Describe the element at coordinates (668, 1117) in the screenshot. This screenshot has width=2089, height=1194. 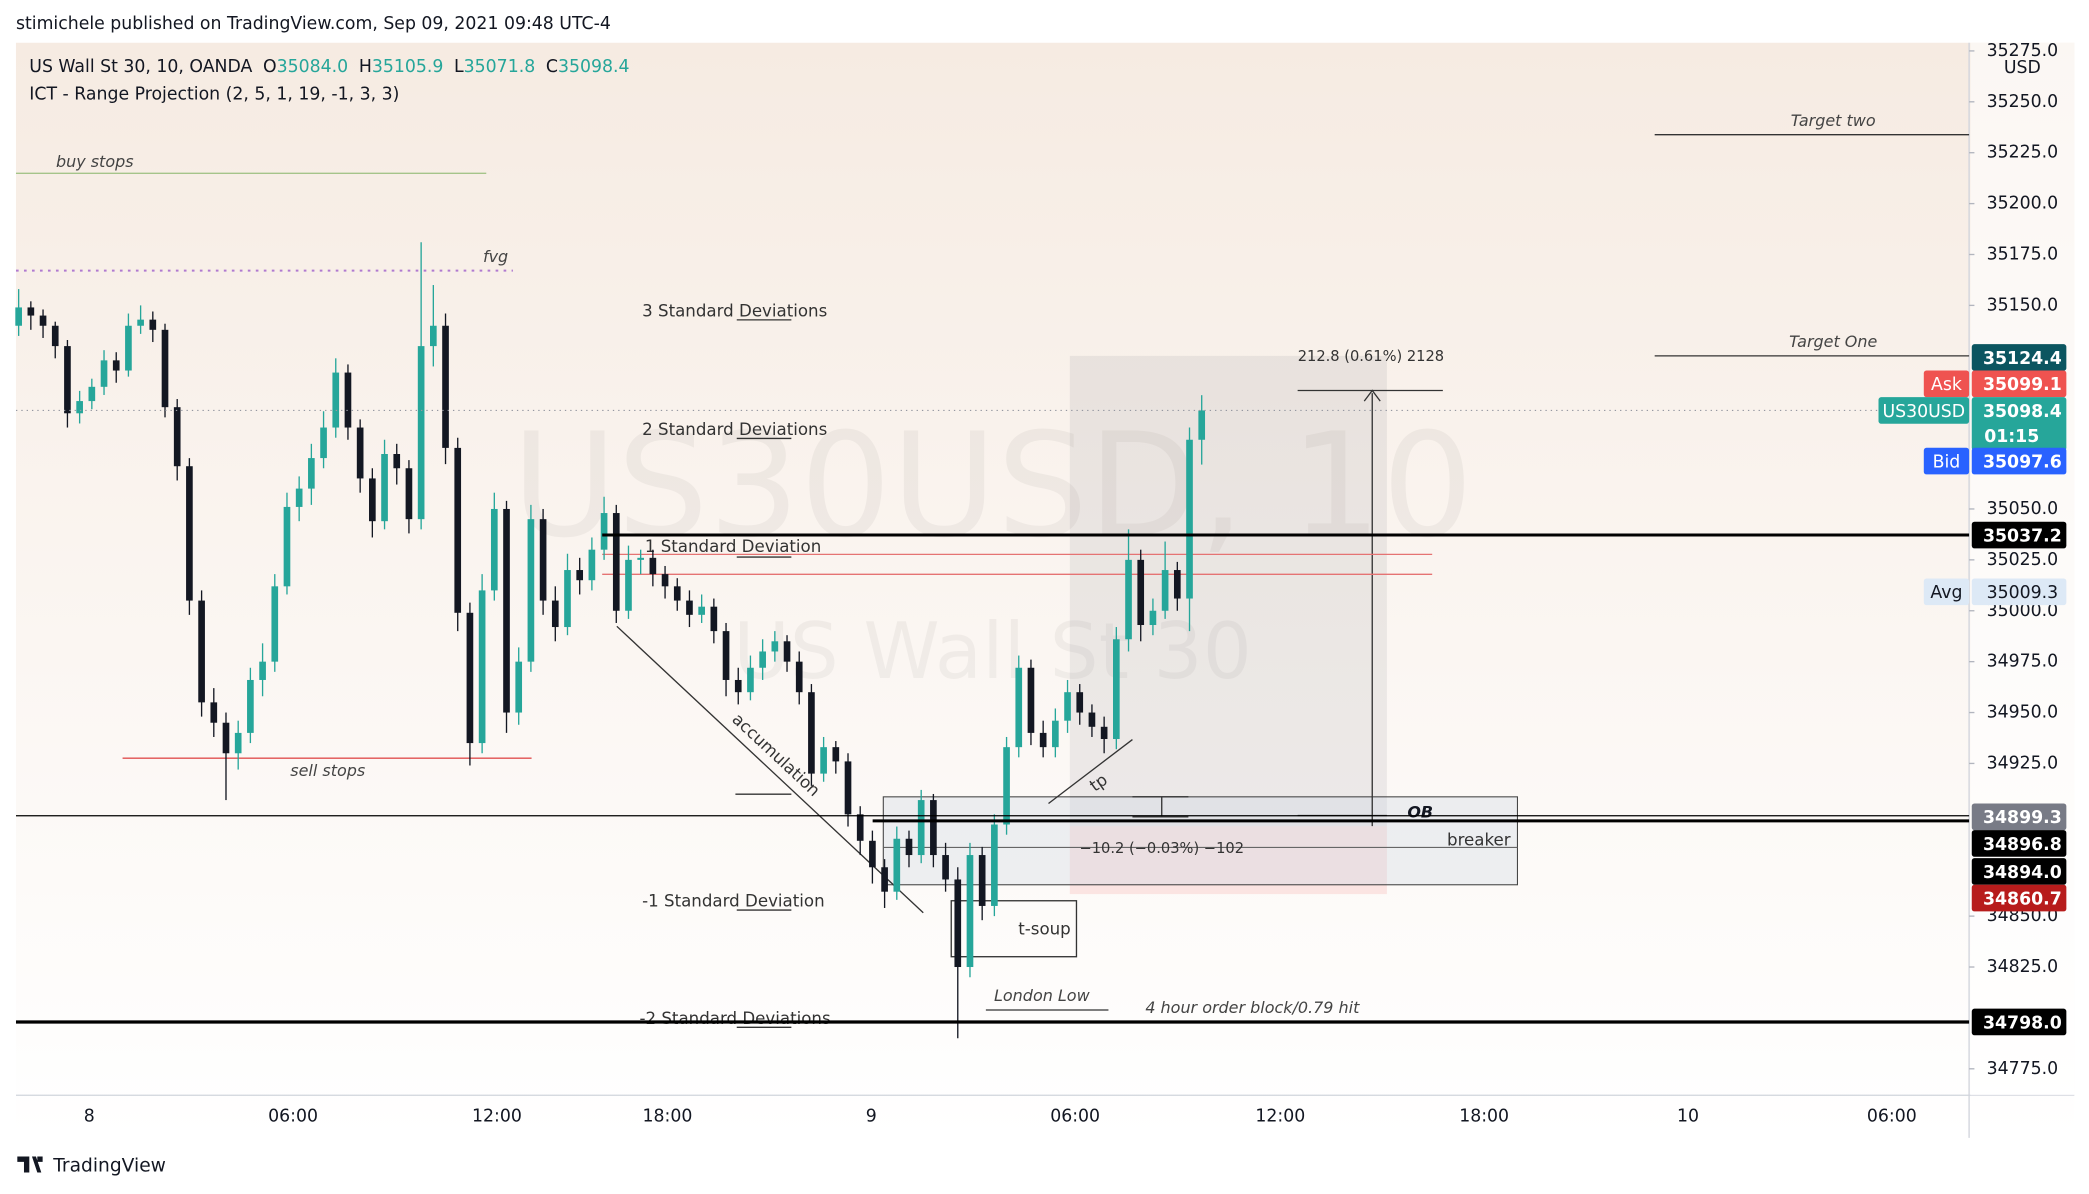
I see `x-tick-label: 18:00` at that location.